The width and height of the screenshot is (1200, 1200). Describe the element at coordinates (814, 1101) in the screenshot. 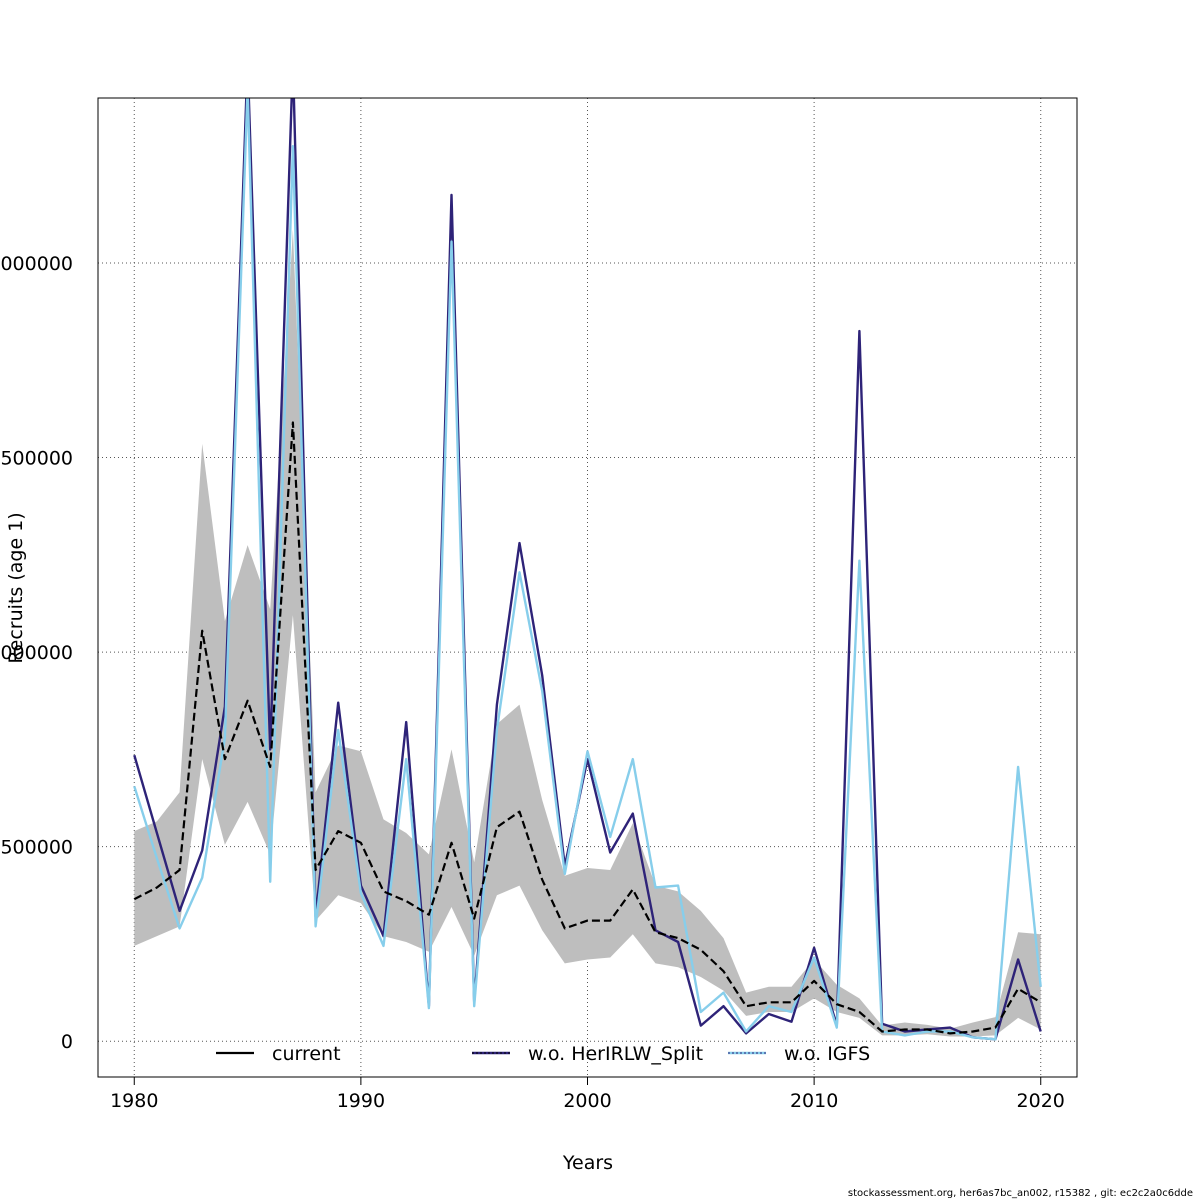

I see `x-tick-label: 2010` at that location.